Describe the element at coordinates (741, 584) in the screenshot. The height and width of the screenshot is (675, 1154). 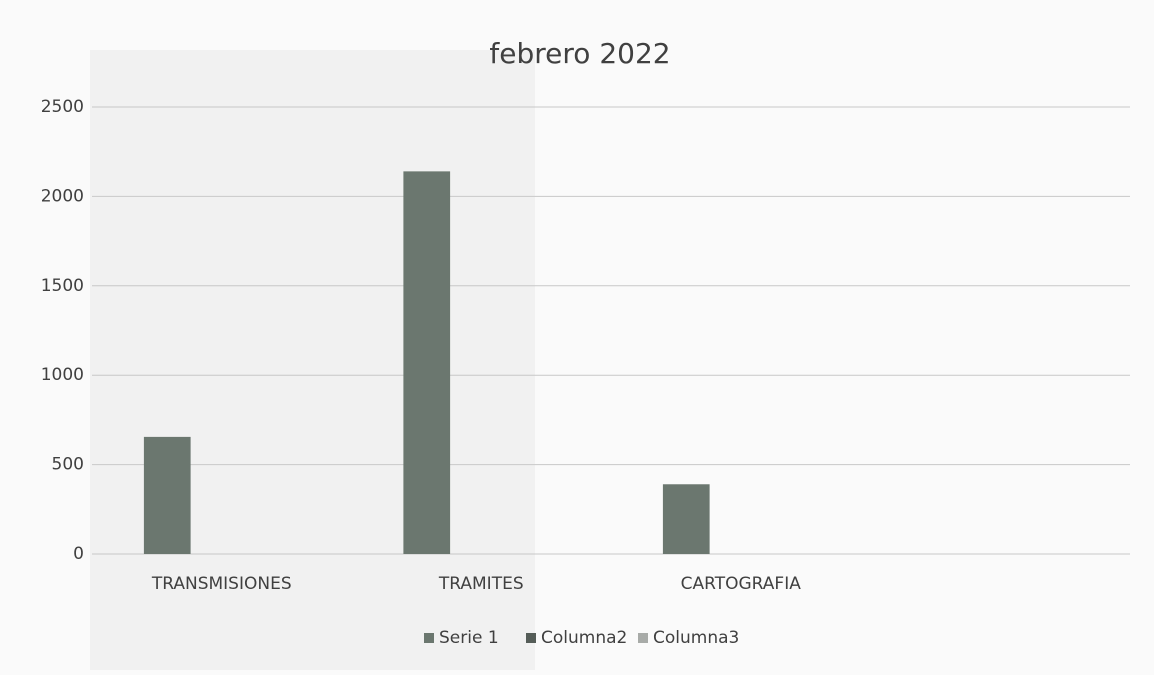
I see `x-tick-label: CARTOGRAFIA` at that location.